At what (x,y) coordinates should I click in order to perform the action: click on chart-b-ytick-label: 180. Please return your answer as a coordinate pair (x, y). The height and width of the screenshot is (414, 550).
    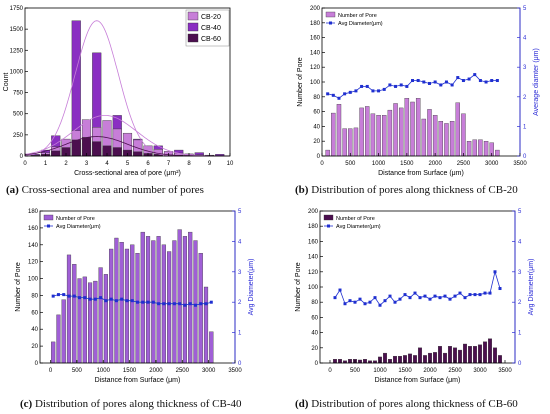
    Looking at the image, I should click on (315, 24).